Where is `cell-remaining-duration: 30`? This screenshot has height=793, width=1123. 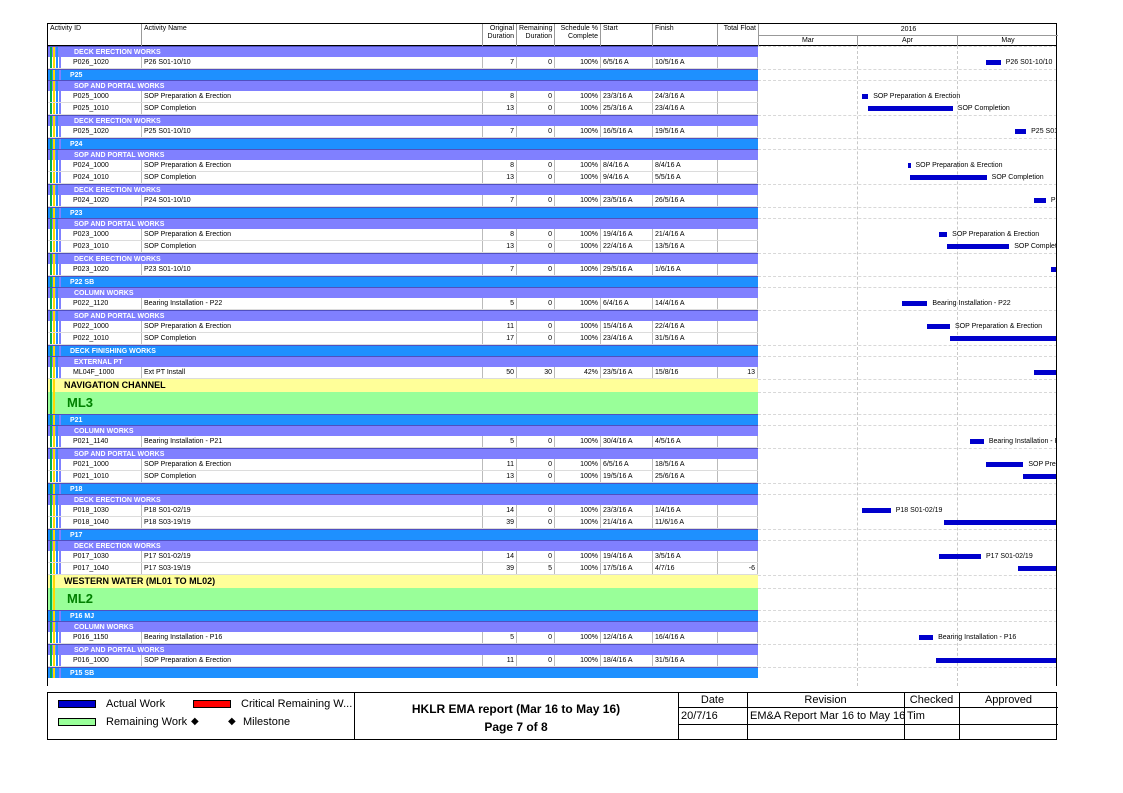
cell-remaining-duration: 30 is located at coordinates (536, 372).